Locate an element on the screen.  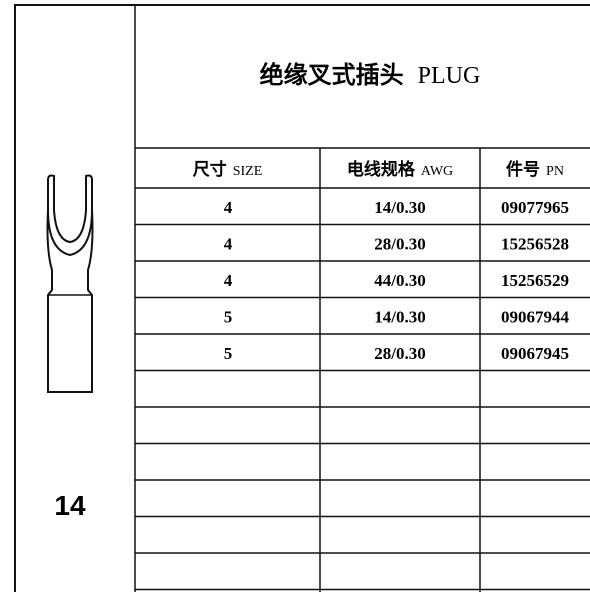
cell: 15256528 is located at coordinates (535, 244).